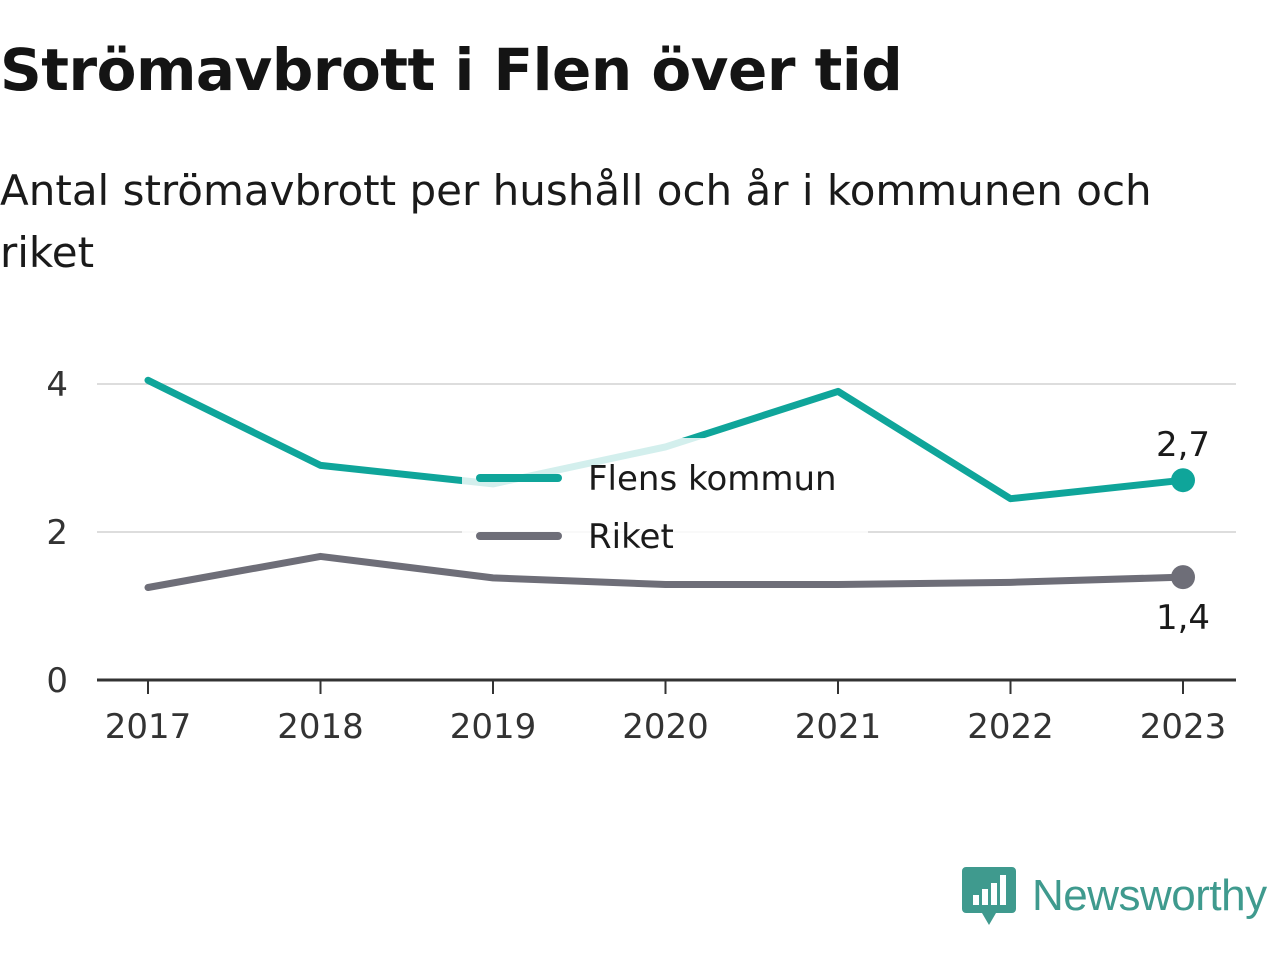 The image size is (1280, 960). I want to click on x-tick-label: 2019, so click(493, 727).